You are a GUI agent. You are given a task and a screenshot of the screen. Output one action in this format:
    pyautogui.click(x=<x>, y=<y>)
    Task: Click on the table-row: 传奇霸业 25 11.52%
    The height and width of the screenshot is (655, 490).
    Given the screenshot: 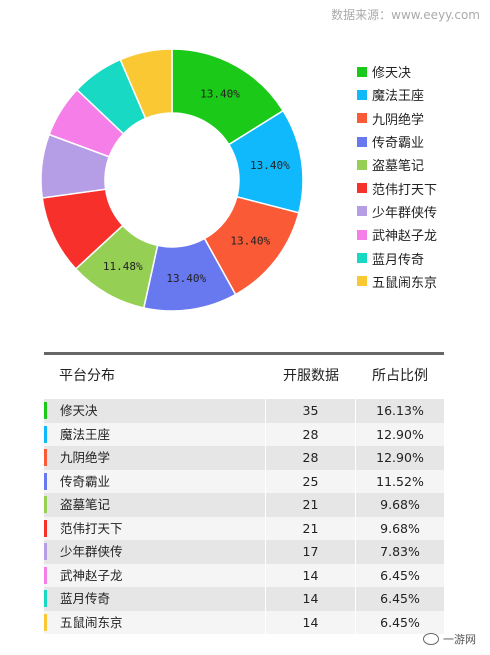 What is the action you would take?
    pyautogui.click(x=244, y=481)
    